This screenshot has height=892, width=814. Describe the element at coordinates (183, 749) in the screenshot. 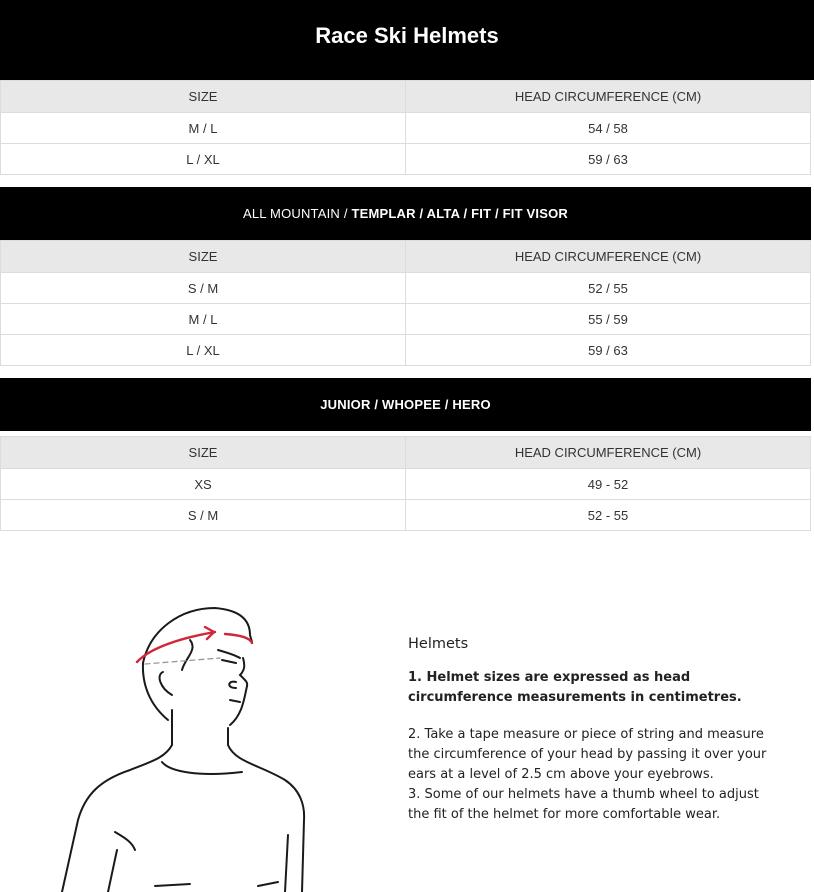

I see `head-measurement-illustration` at that location.